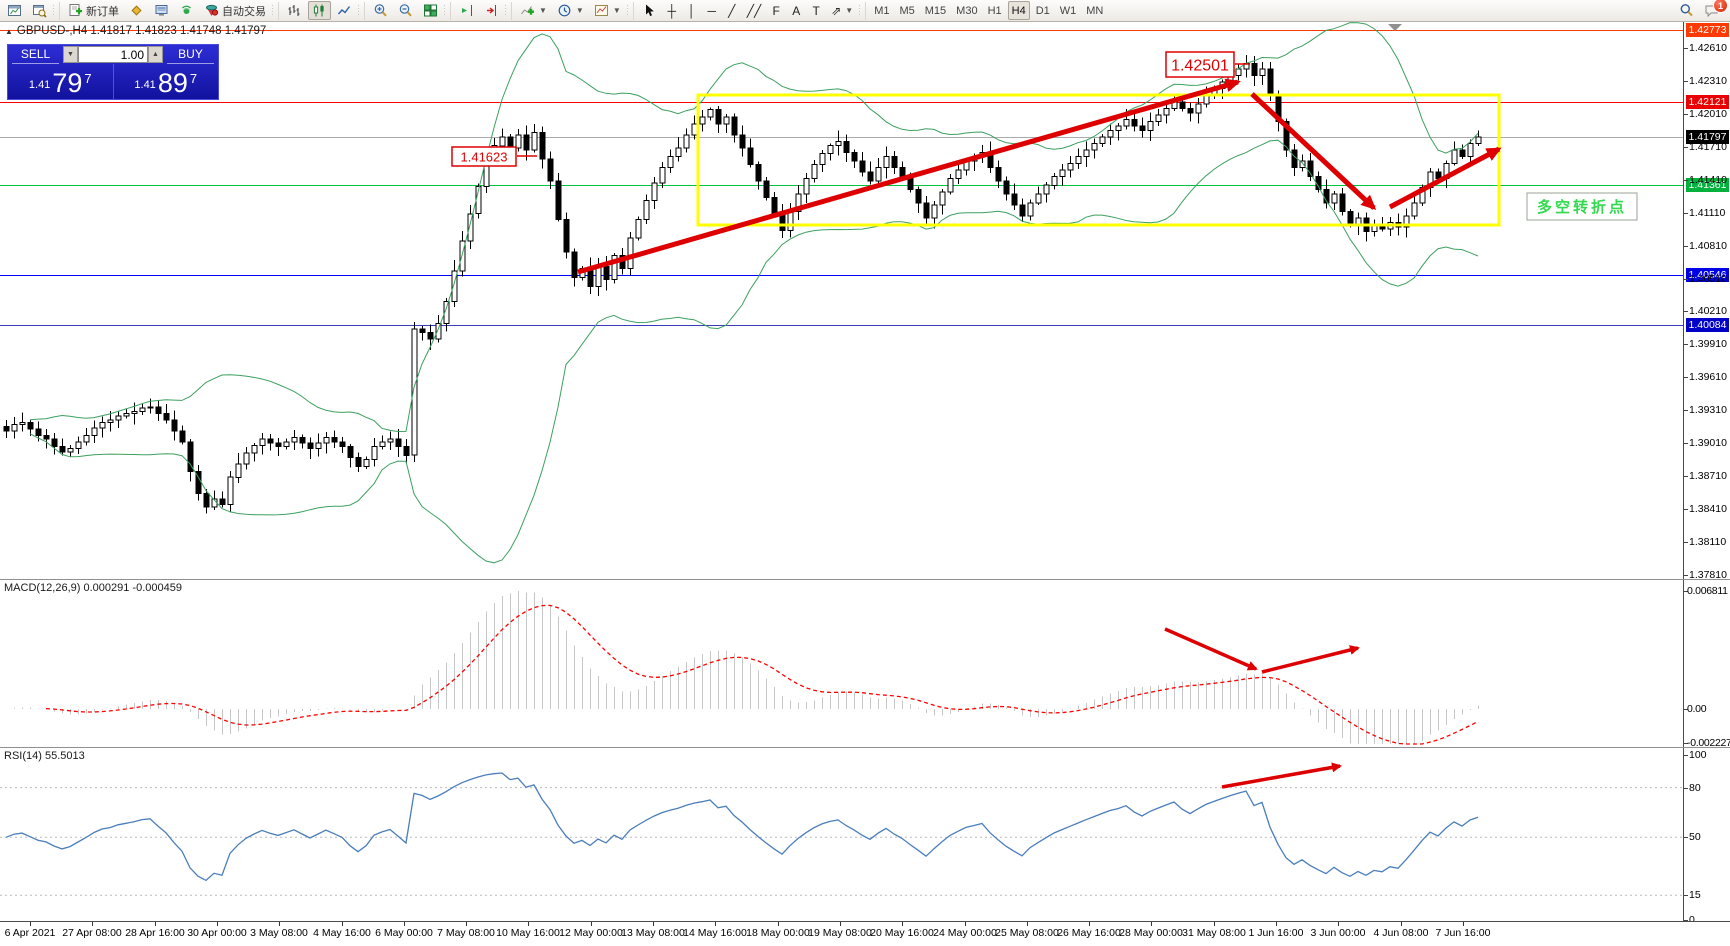  Describe the element at coordinates (484, 157) in the screenshot. I see `svg-text: 1.41623` at that location.